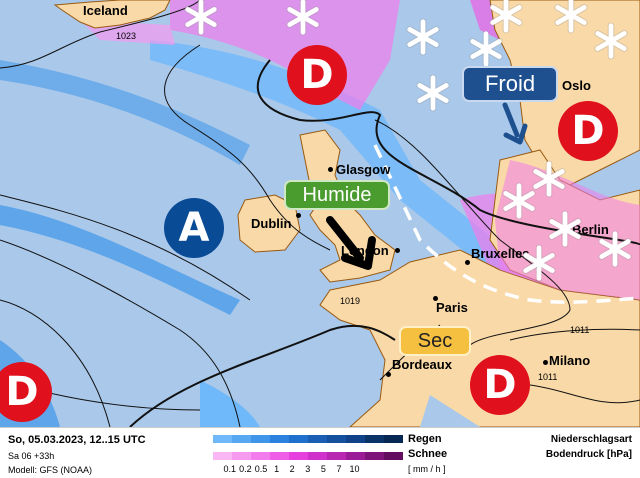 The height and width of the screenshot is (478, 640). I want to click on legend-title-pressure: Bodendruck [hPa], so click(588, 454).